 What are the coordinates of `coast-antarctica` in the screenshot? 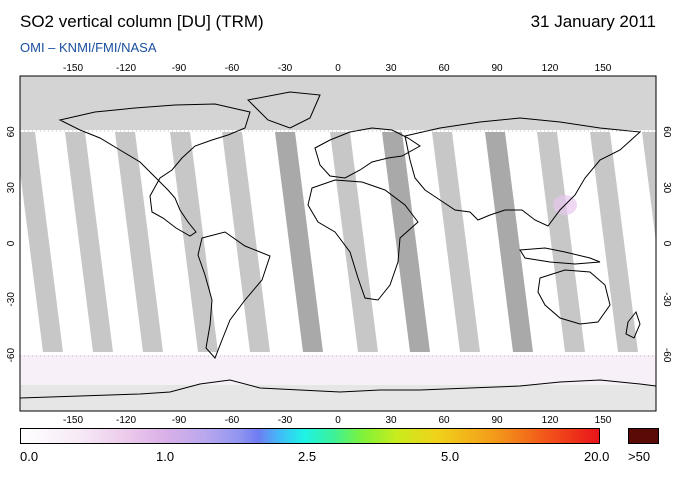 It's located at (338, 389).